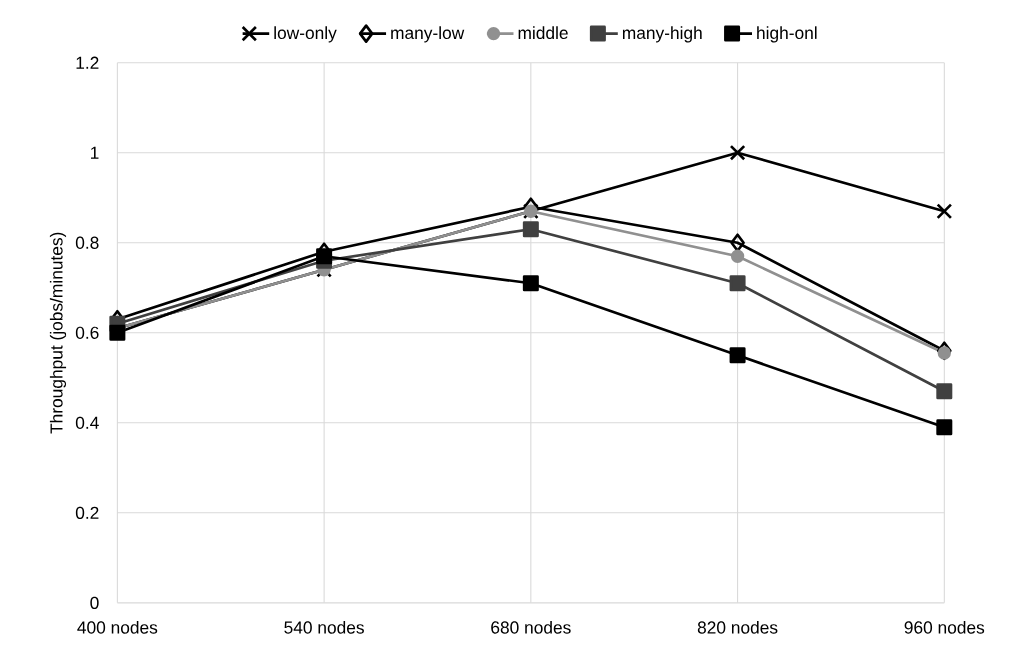 Image resolution: width=1015 pixels, height=668 pixels. Describe the element at coordinates (543, 32) in the screenshot. I see `legend-label: middle` at that location.